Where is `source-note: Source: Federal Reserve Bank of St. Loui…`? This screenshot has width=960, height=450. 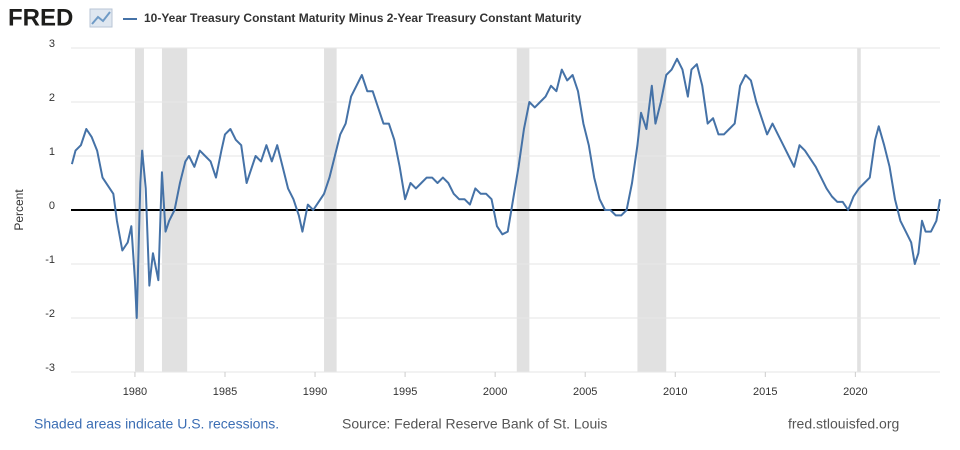 source-note: Source: Federal Reserve Bank of St. Loui… is located at coordinates (474, 424).